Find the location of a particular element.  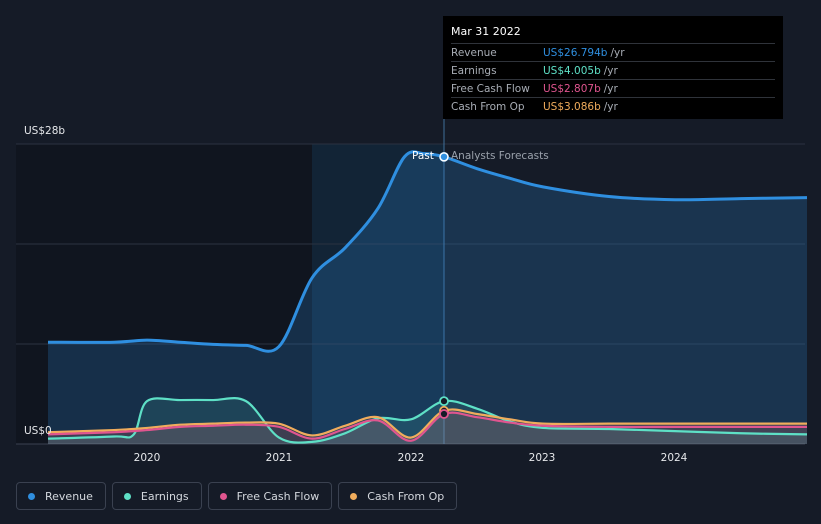

tooltip-row-revenue: Revenue US$26.794b /yr is located at coordinates (613, 52).